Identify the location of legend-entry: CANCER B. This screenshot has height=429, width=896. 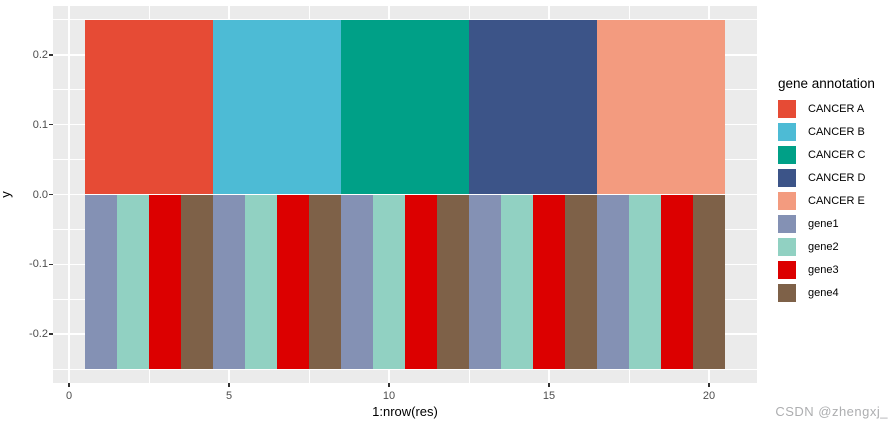
(826, 132).